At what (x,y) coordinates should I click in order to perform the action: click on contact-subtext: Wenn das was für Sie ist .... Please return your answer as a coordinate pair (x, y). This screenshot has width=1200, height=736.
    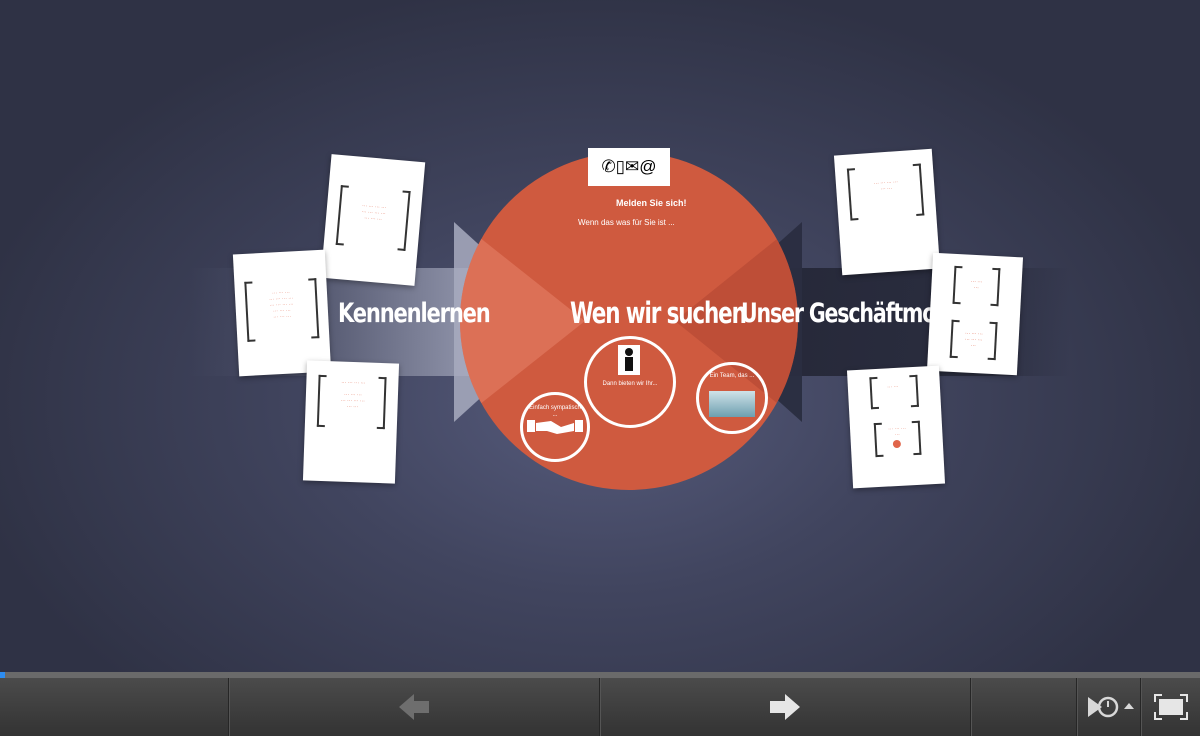
    Looking at the image, I should click on (626, 222).